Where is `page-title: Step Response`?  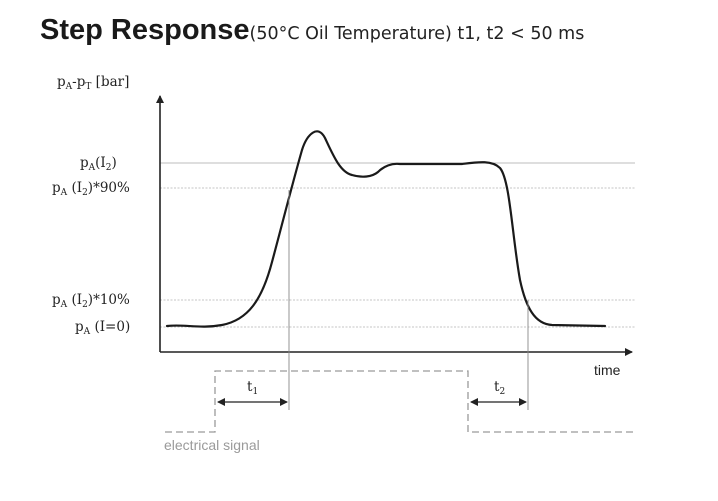 page-title: Step Response is located at coordinates (145, 30).